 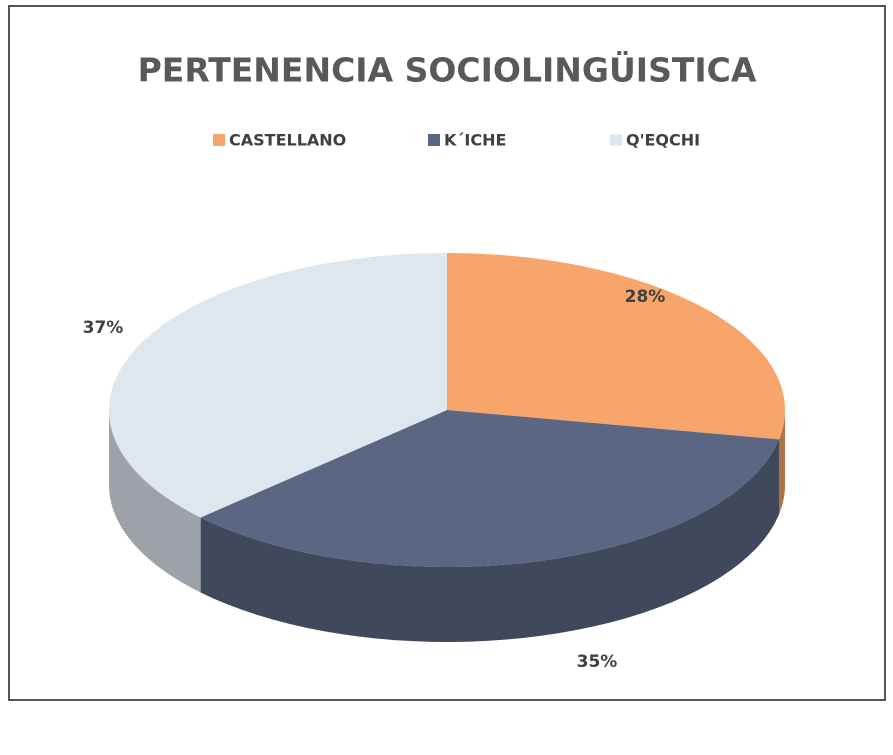 I want to click on legend-label: CASTELLANO, so click(x=287, y=140).